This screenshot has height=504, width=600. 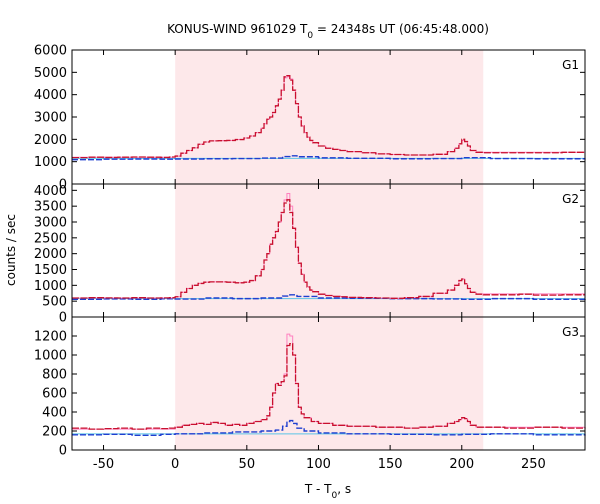 I want to click on x-tick-label: 100, so click(x=318, y=464).